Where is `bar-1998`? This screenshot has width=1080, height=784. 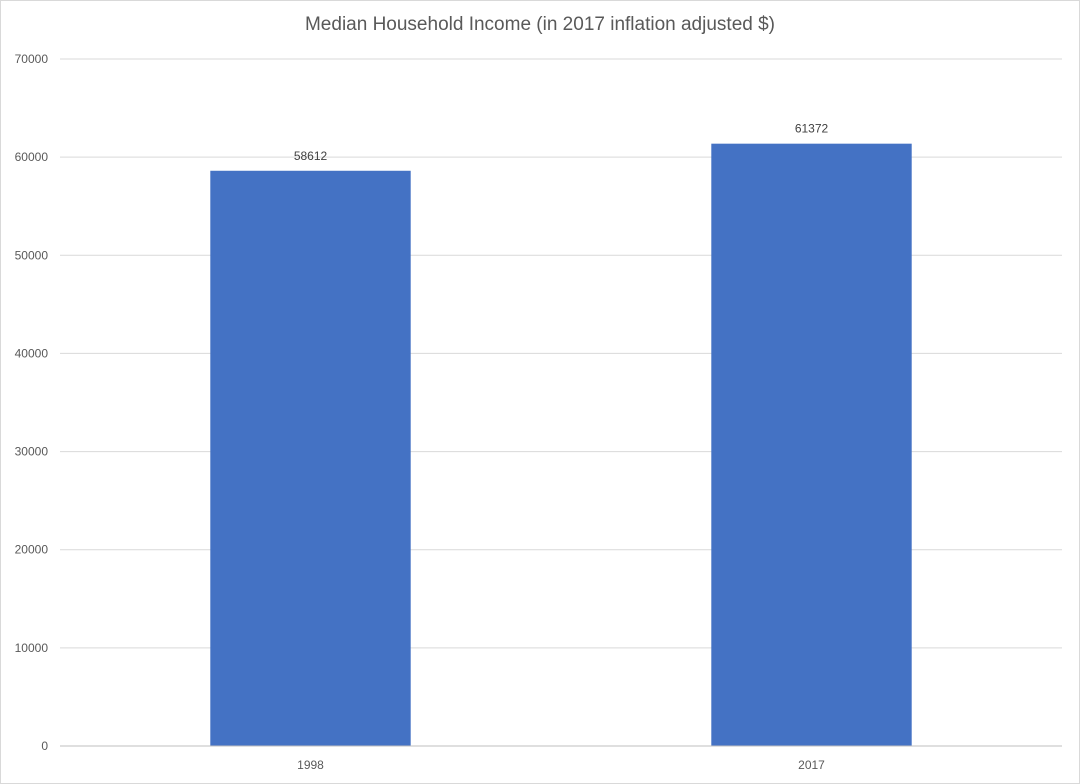
bar-1998 is located at coordinates (310, 458).